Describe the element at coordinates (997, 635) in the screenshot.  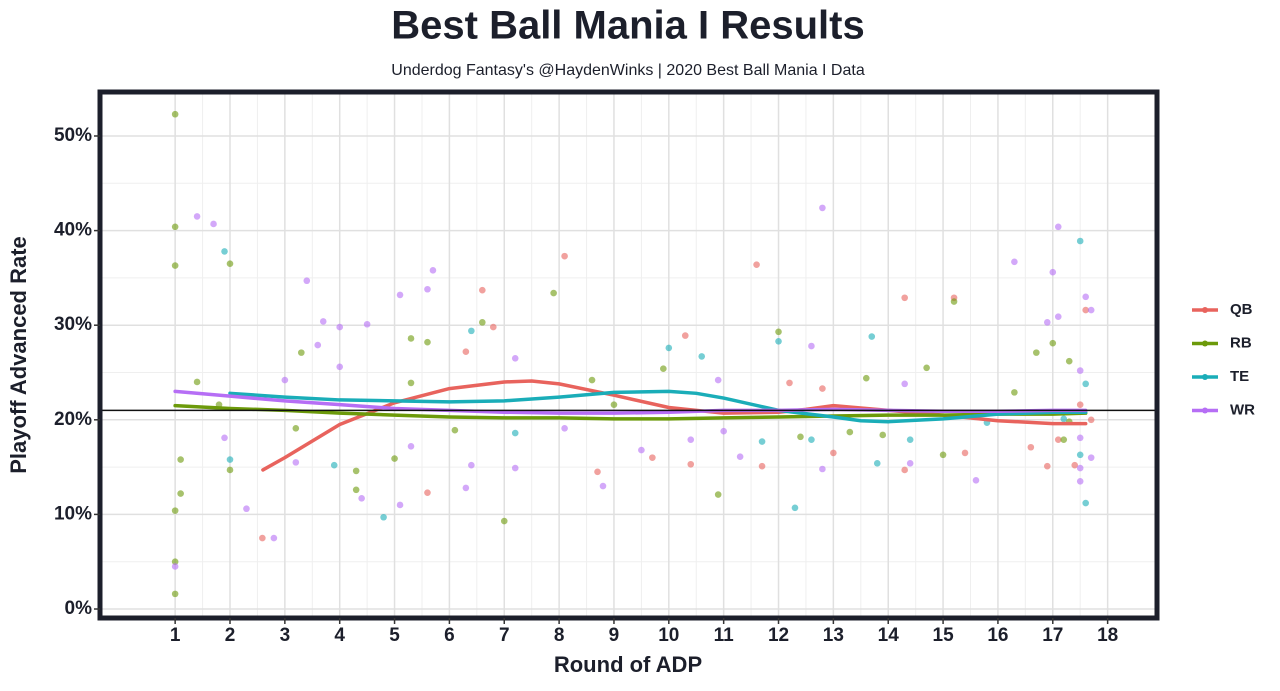
I see `x-tick-label: 16` at that location.